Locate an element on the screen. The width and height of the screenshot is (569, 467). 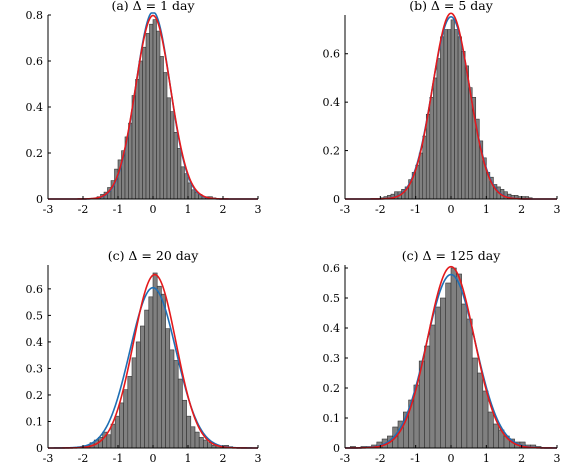
y-tick-label: 0.6 is located at coordinates (332, 268).